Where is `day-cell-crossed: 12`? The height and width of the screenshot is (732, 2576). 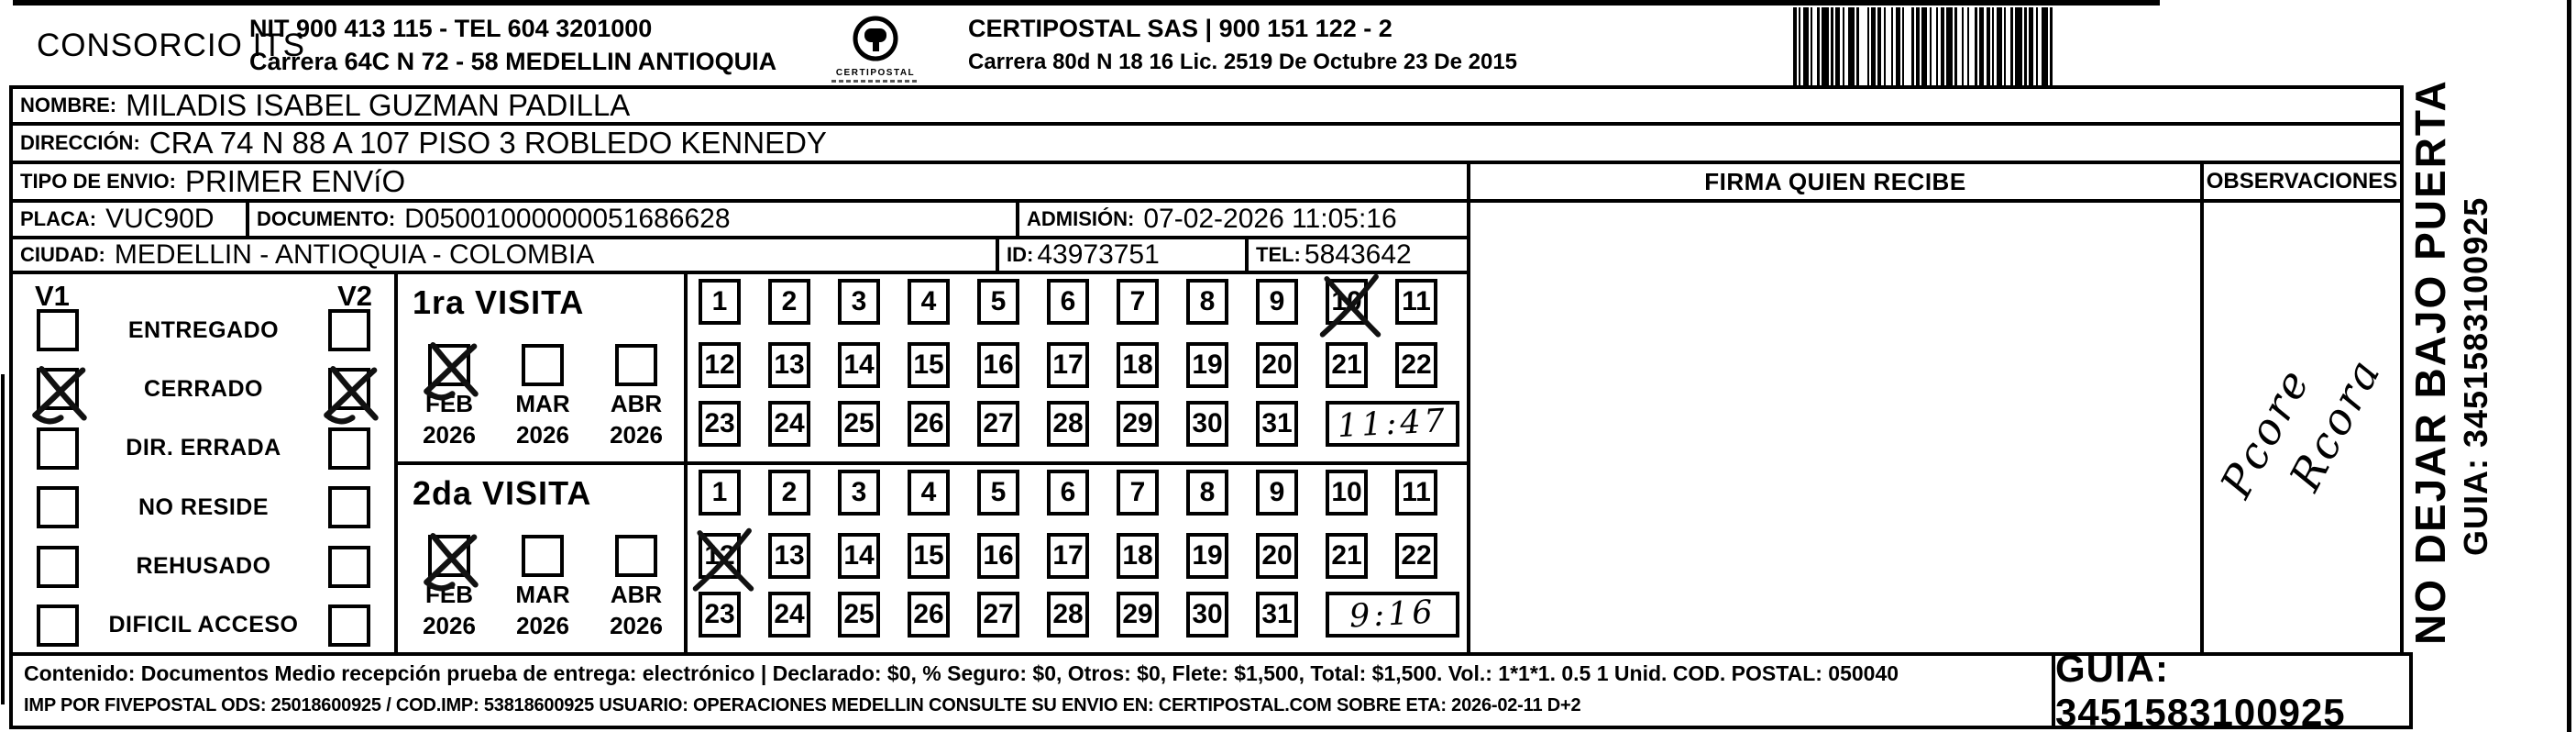
day-cell-crossed: 12 is located at coordinates (723, 559).